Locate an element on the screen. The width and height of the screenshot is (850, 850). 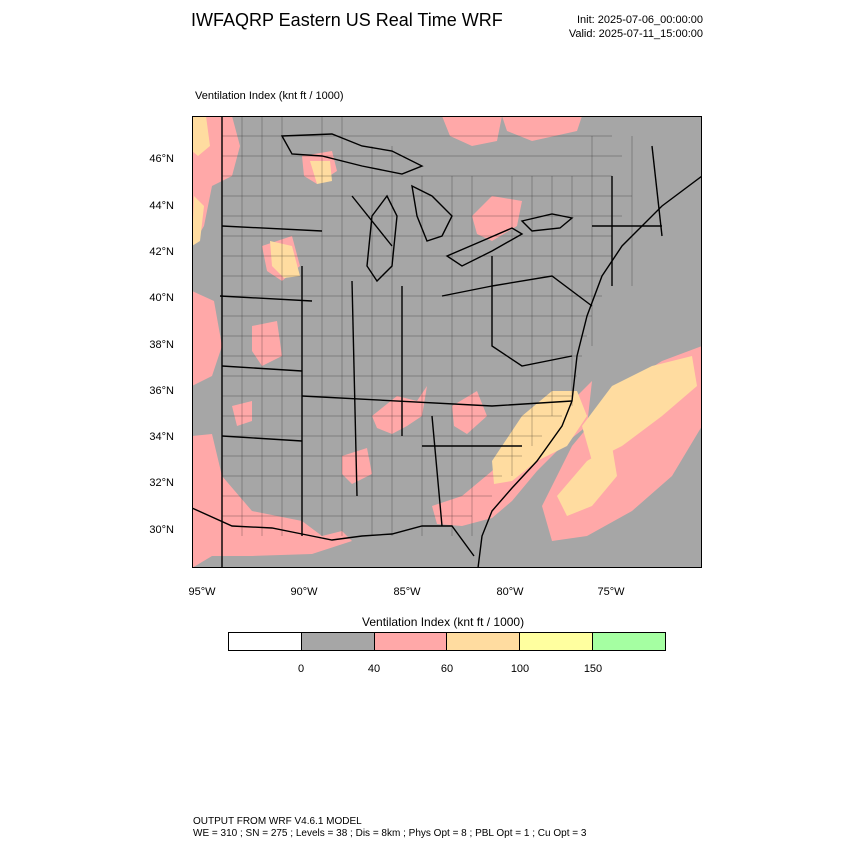
valid-time: Valid: 2025-07-11_15:00:00 is located at coordinates (635, 34).